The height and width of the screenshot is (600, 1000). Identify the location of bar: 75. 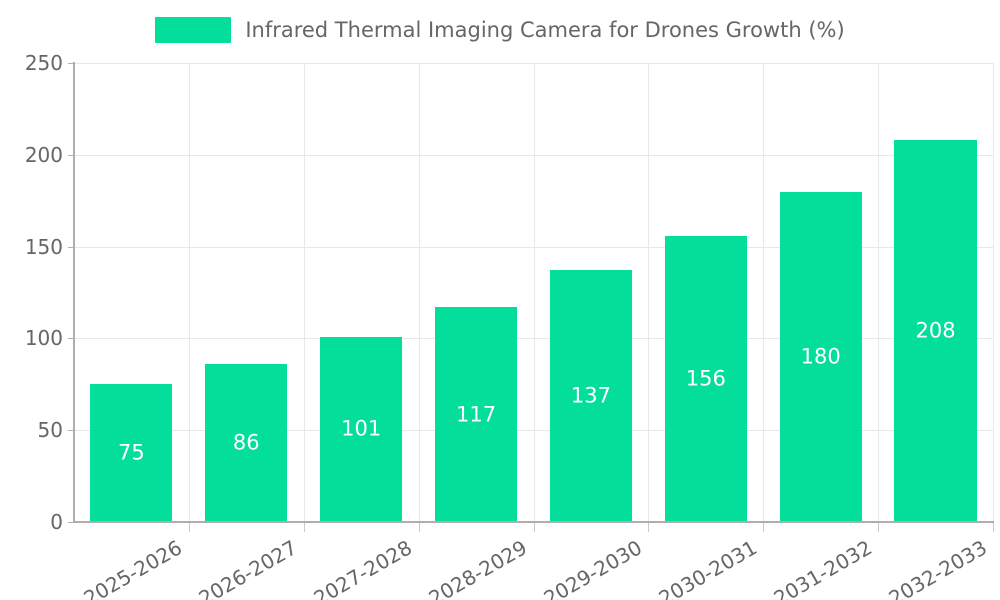
(131, 453).